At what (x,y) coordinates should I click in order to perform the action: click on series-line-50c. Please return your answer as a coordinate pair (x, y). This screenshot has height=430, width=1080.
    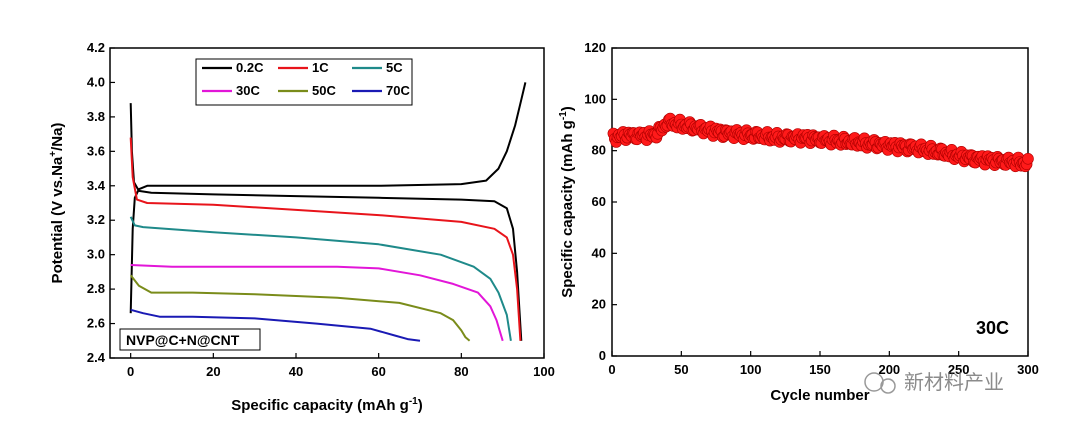
    Looking at the image, I should click on (300, 308).